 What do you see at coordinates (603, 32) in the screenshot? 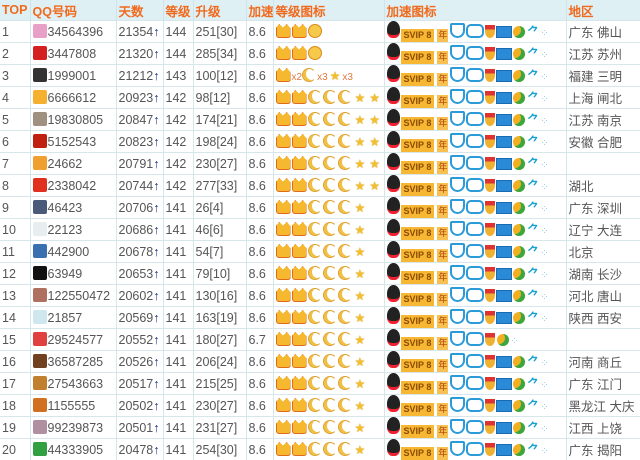
I see `region: 广东 佛山` at bounding box center [603, 32].